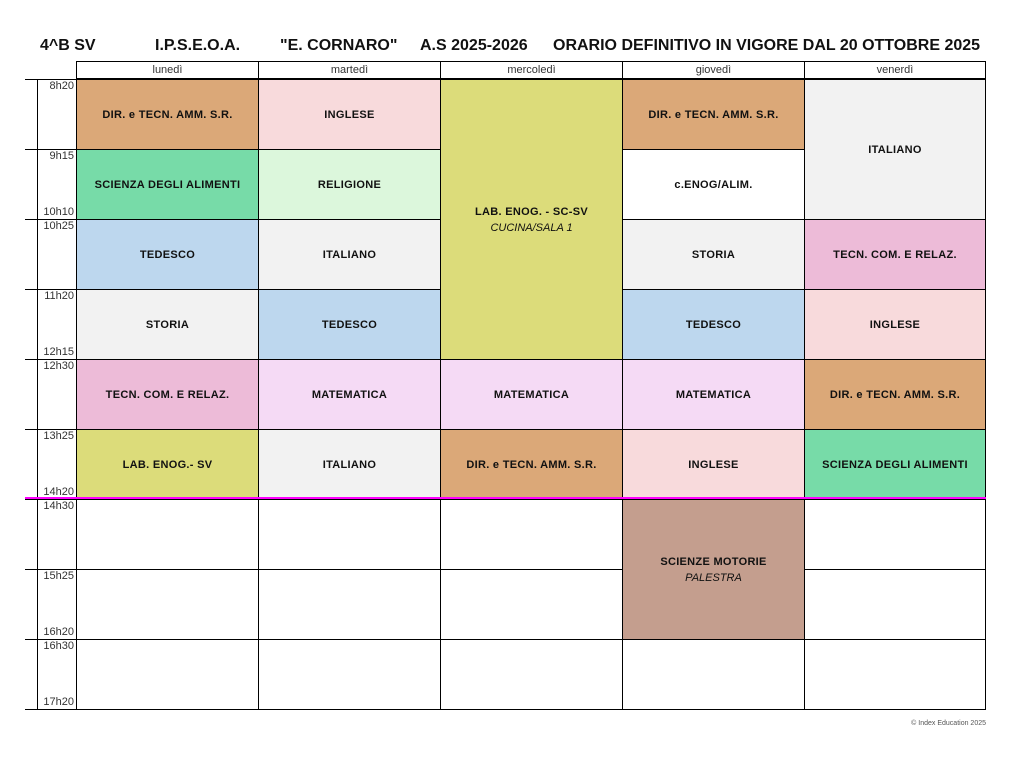  I want to click on lesson-subject: c.ENOG/ALIM., so click(713, 184).